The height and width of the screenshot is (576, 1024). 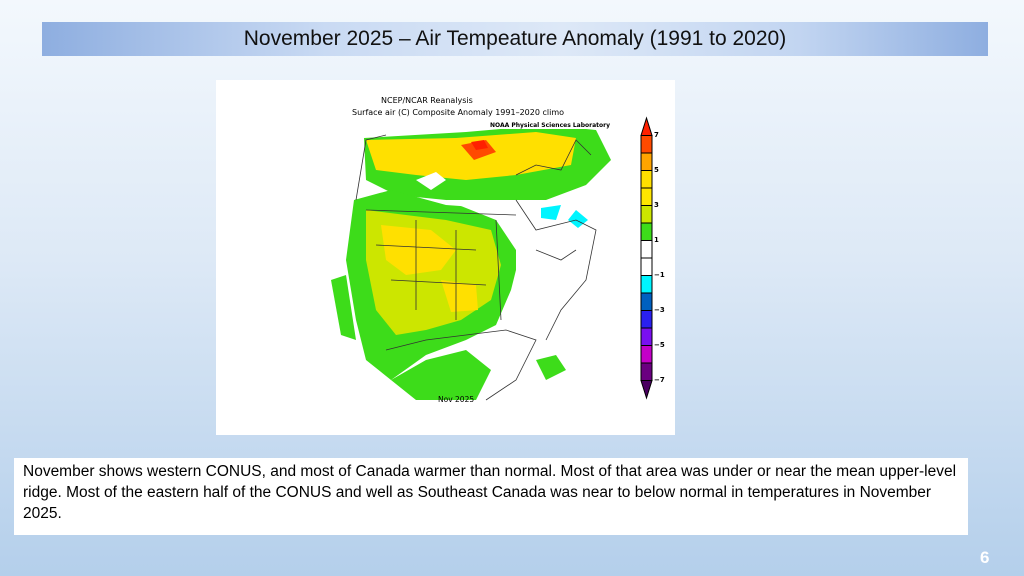 What do you see at coordinates (456, 399) in the screenshot?
I see `map-date-label: Nov 2025` at bounding box center [456, 399].